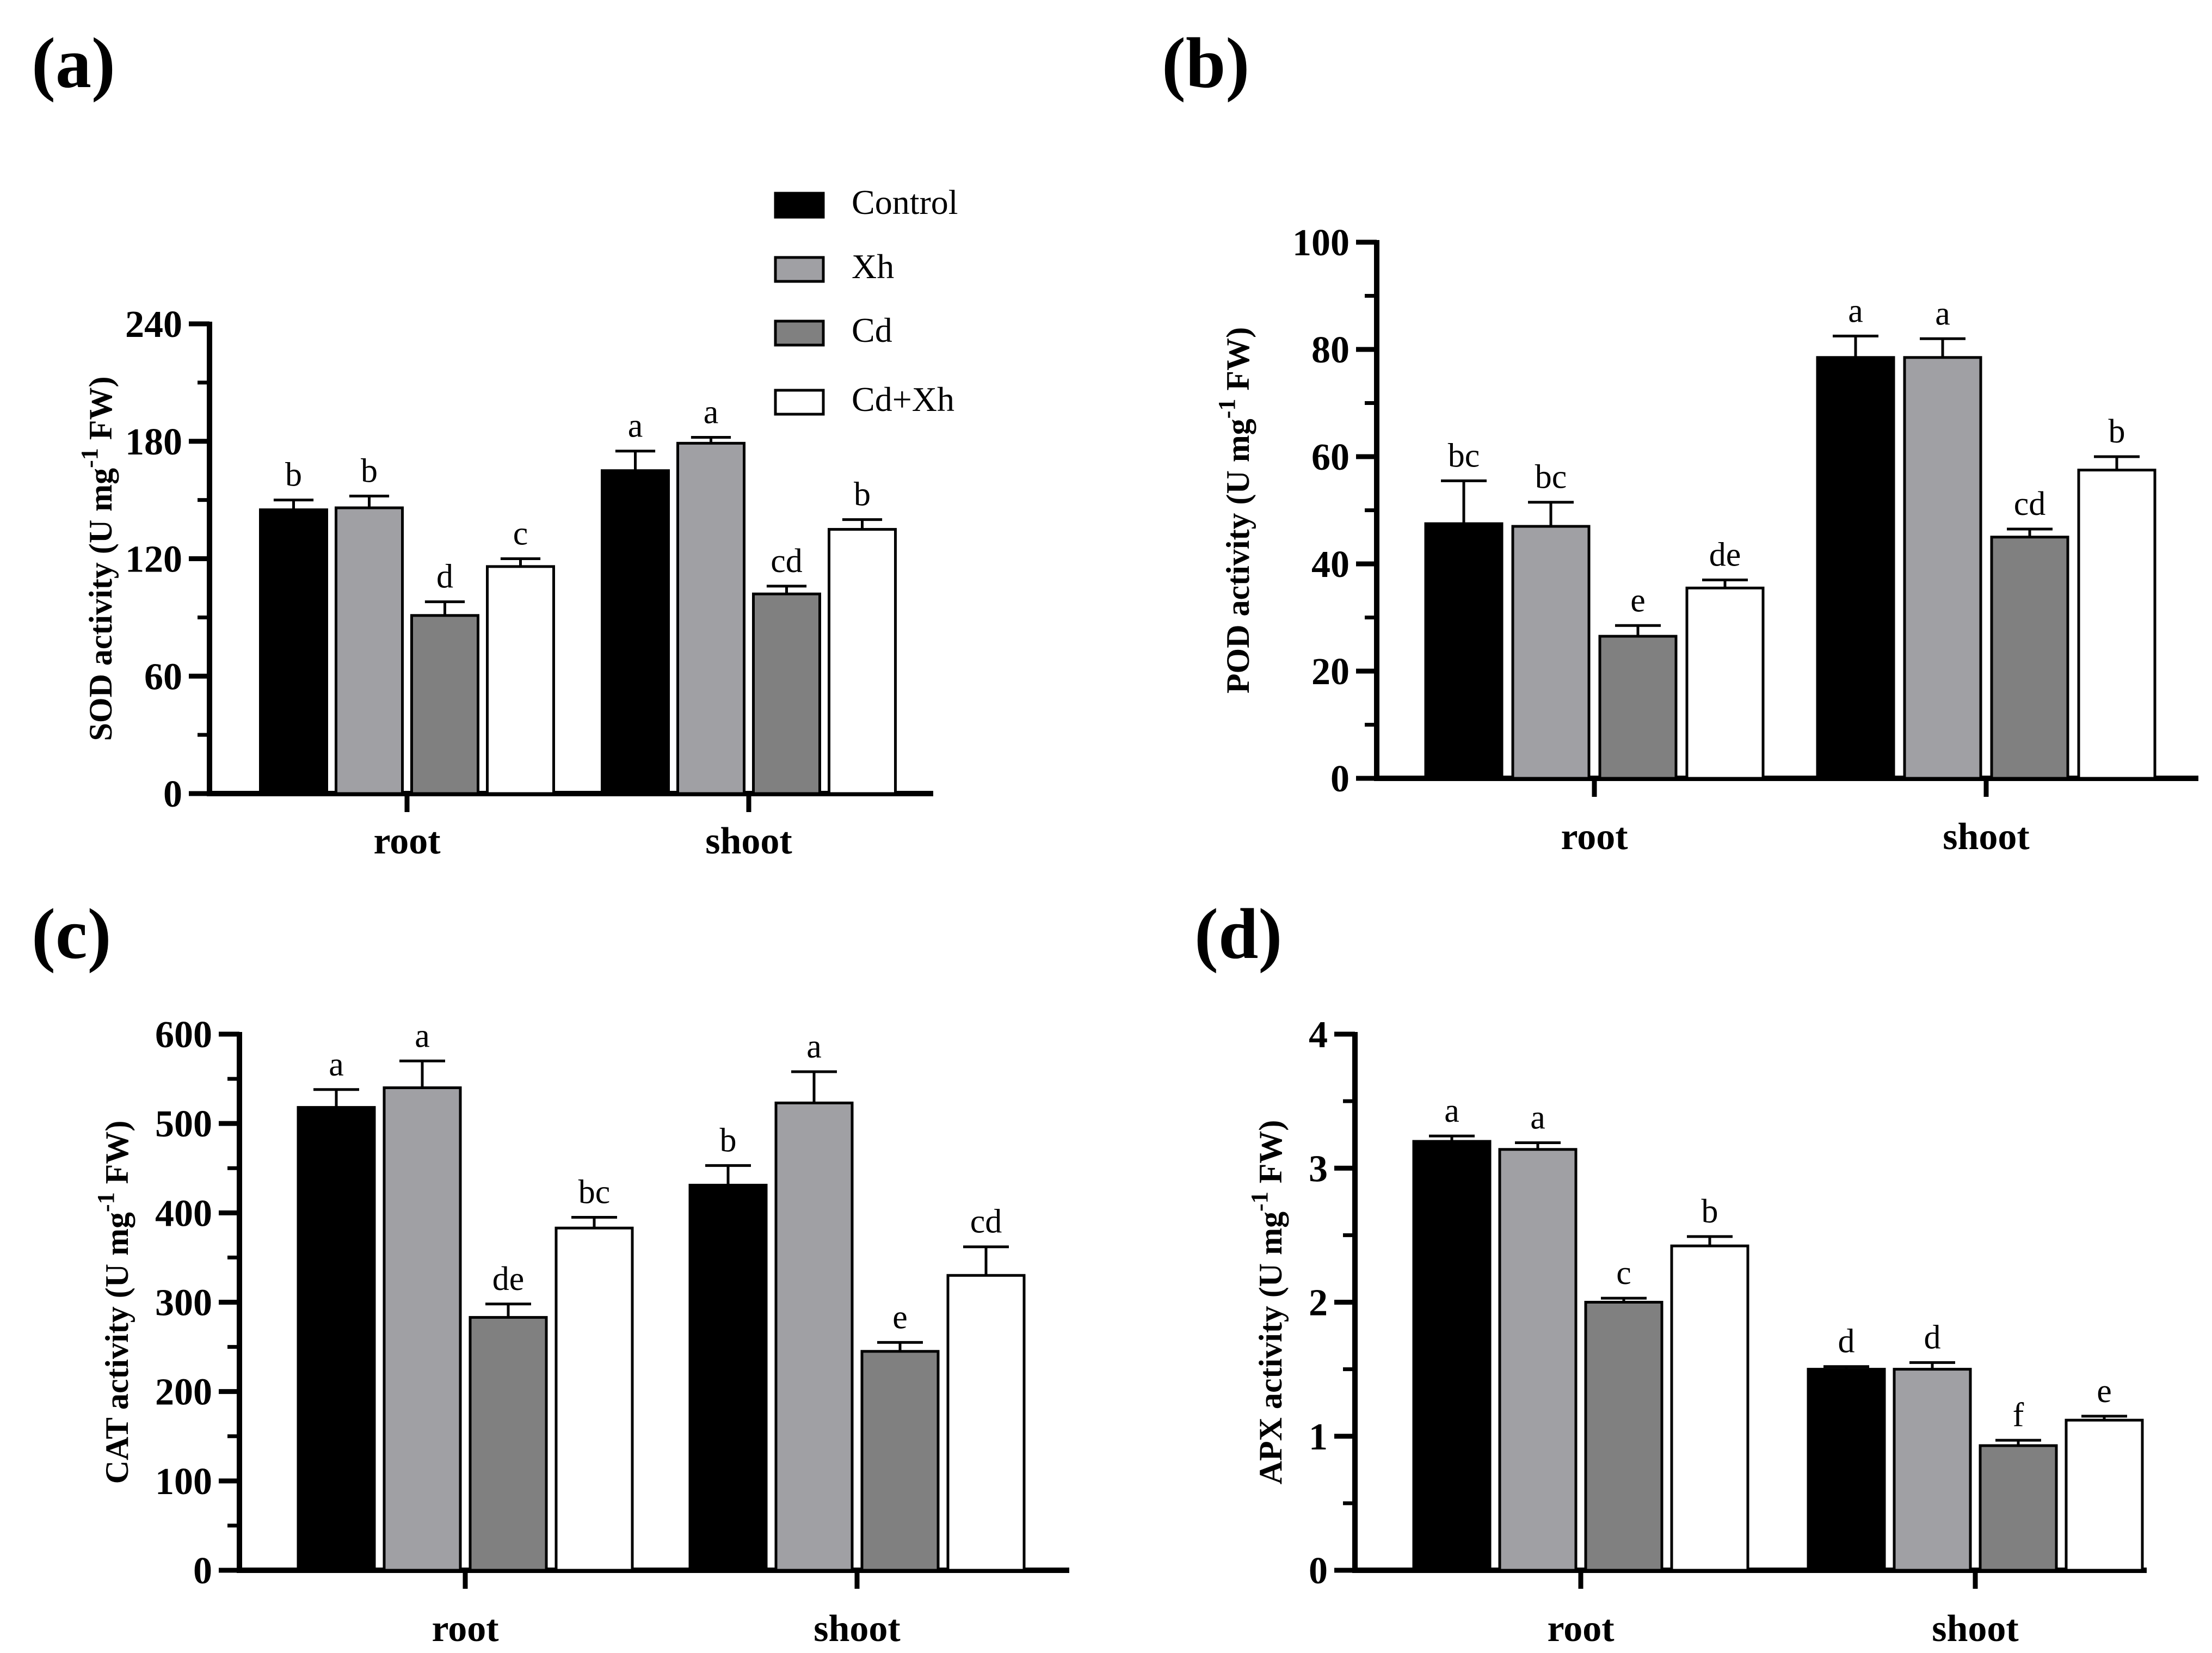 This screenshot has width=2212, height=1653. I want to click on y-tick-label: 600, so click(183, 1035).